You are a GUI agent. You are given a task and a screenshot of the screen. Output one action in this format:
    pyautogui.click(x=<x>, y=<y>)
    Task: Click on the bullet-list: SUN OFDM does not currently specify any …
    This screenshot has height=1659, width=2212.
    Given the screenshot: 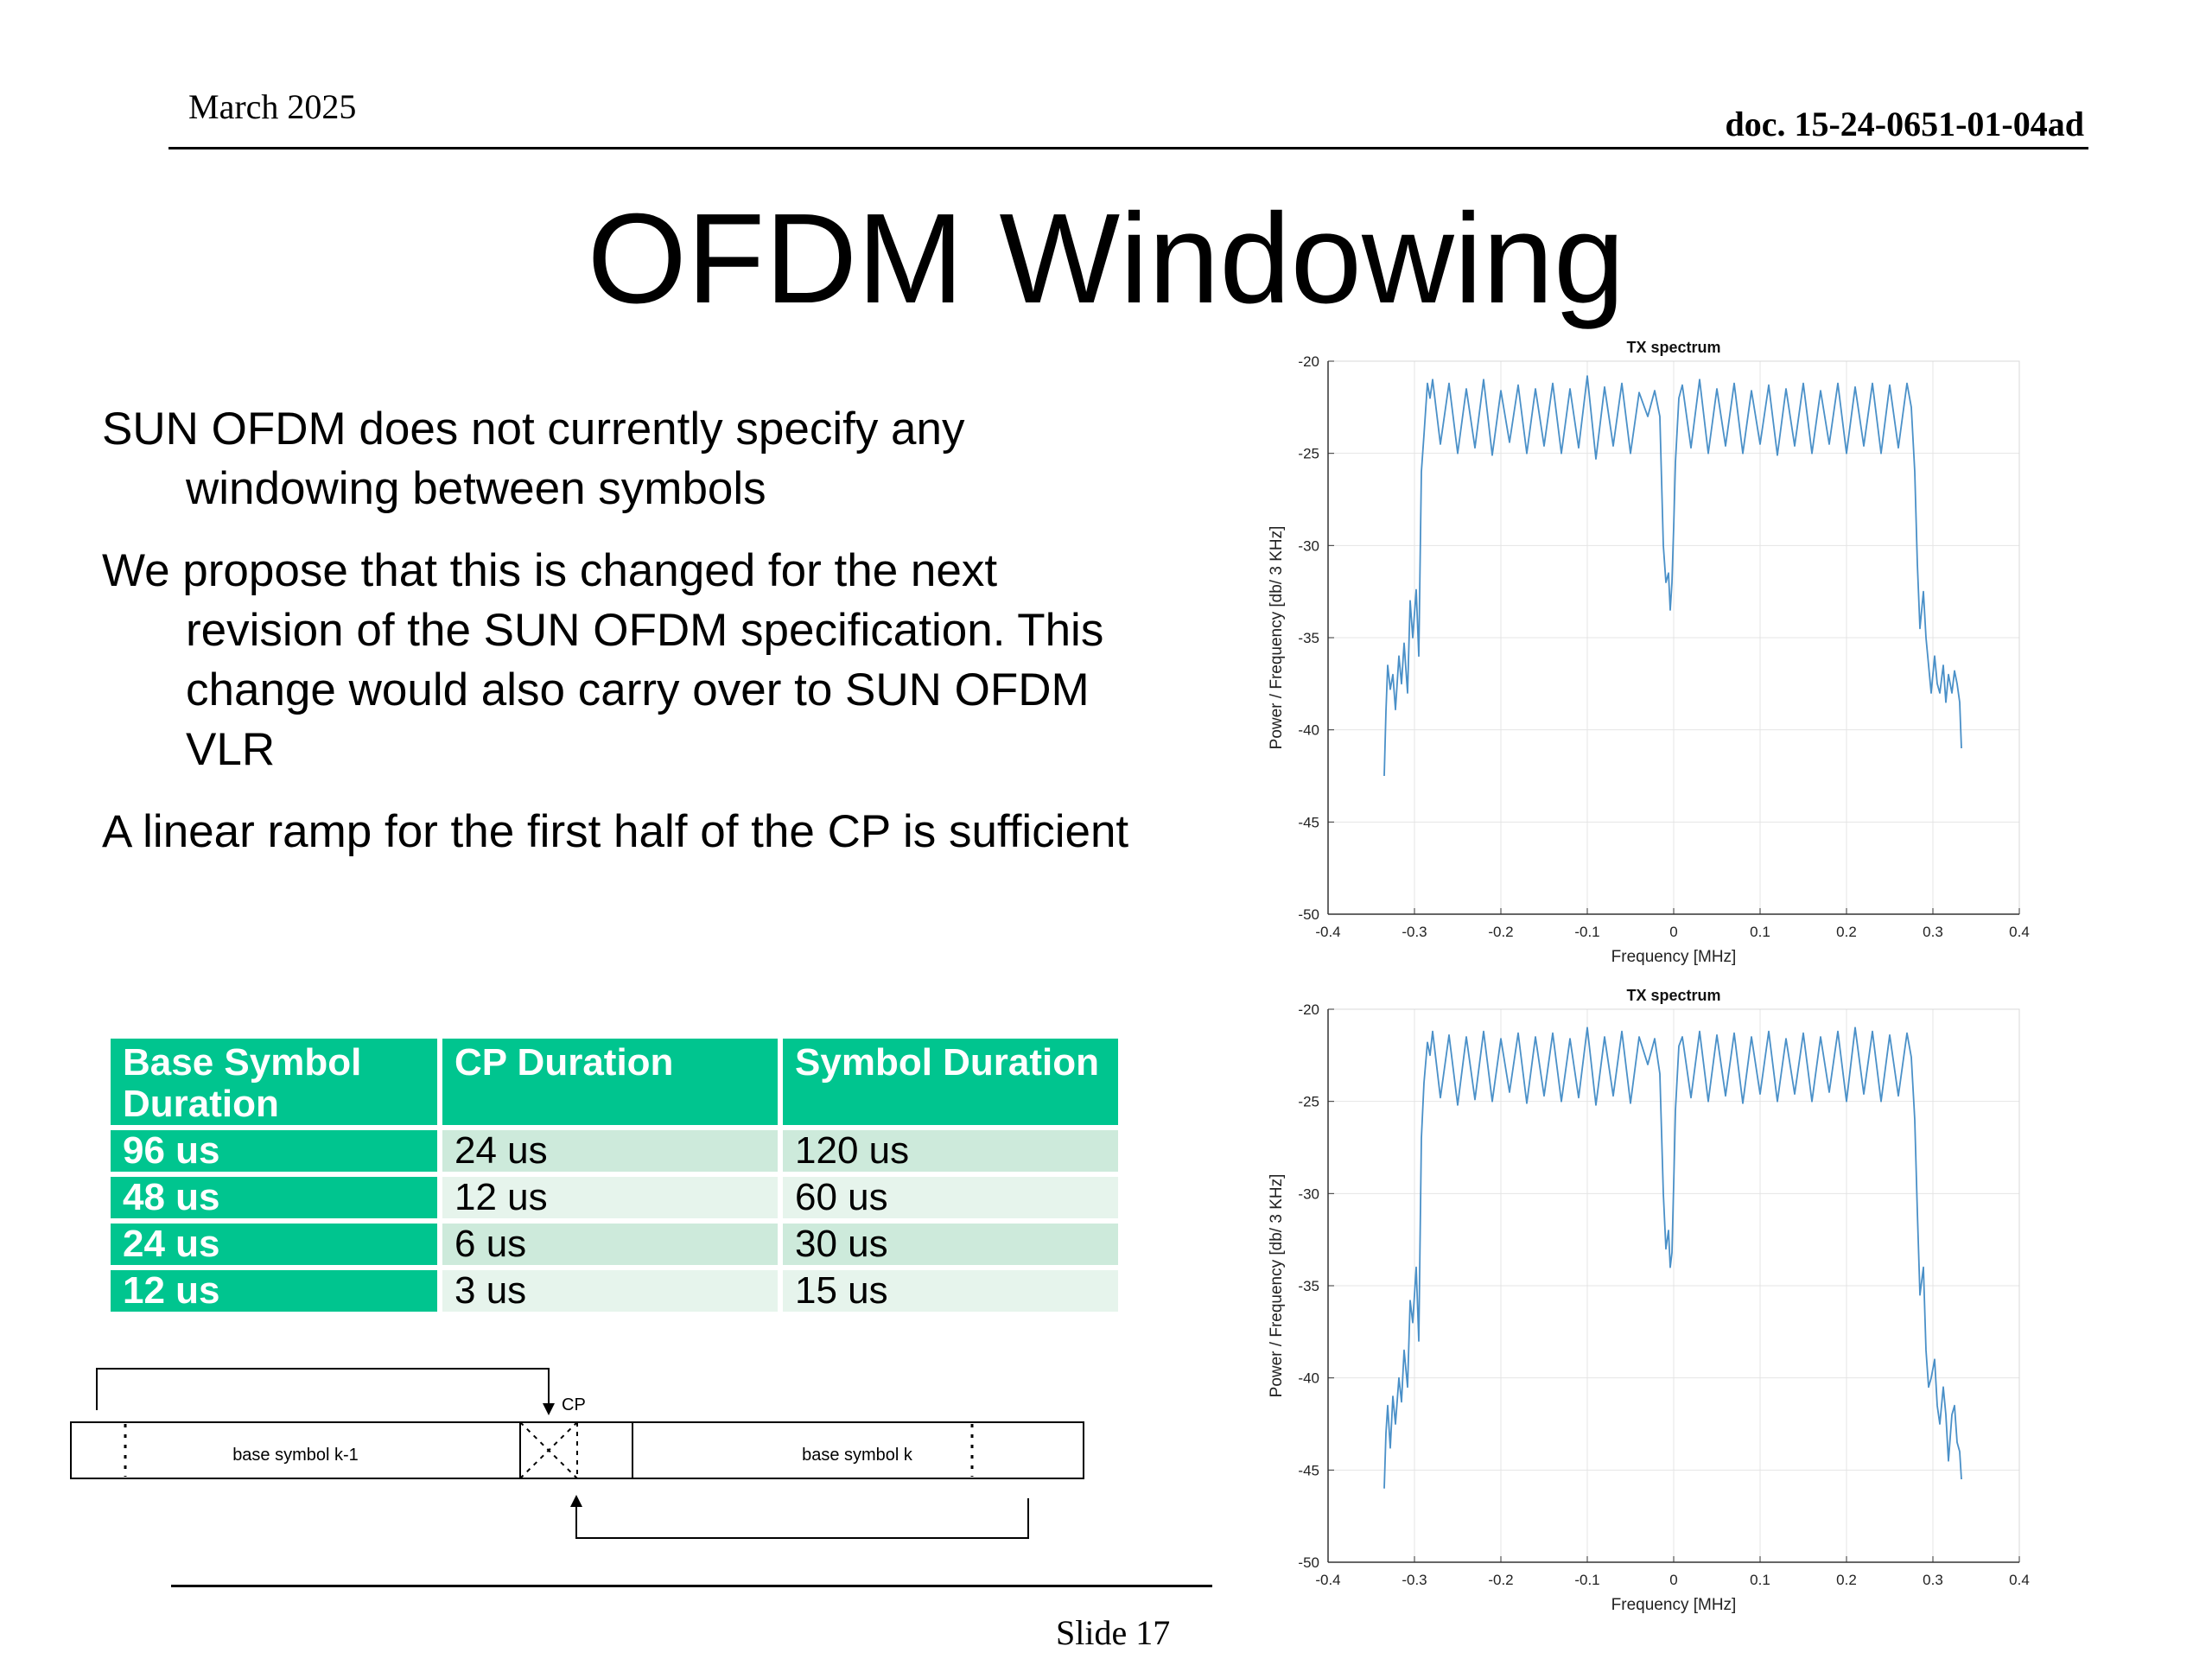 What is the action you would take?
    pyautogui.click(x=633, y=641)
    